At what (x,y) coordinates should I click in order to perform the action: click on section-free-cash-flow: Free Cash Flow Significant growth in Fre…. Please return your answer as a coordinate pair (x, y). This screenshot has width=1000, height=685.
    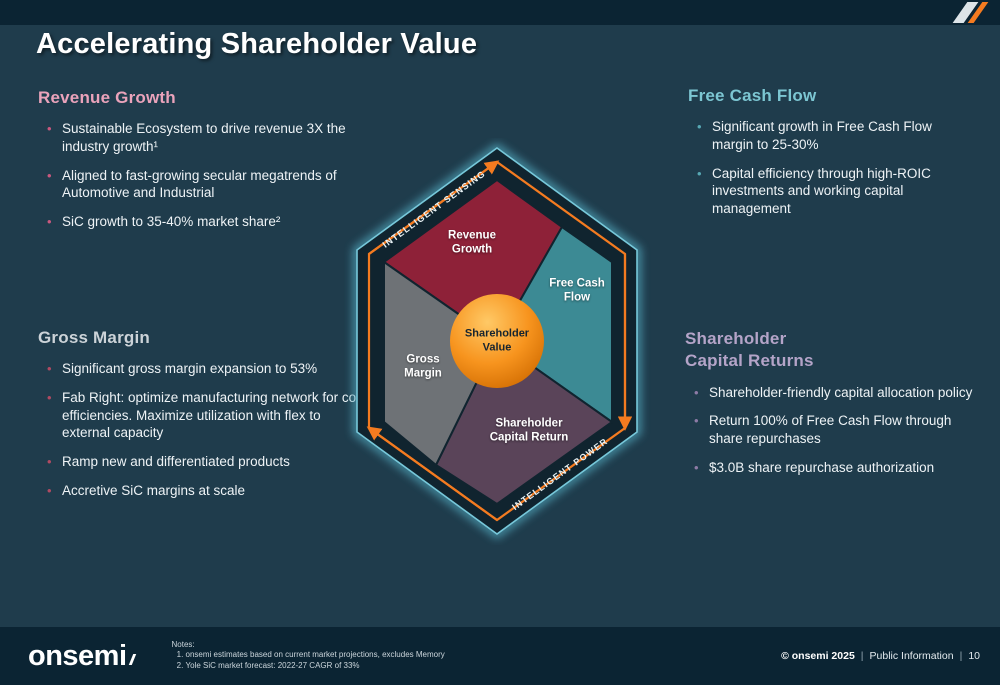
    Looking at the image, I should click on (829, 157).